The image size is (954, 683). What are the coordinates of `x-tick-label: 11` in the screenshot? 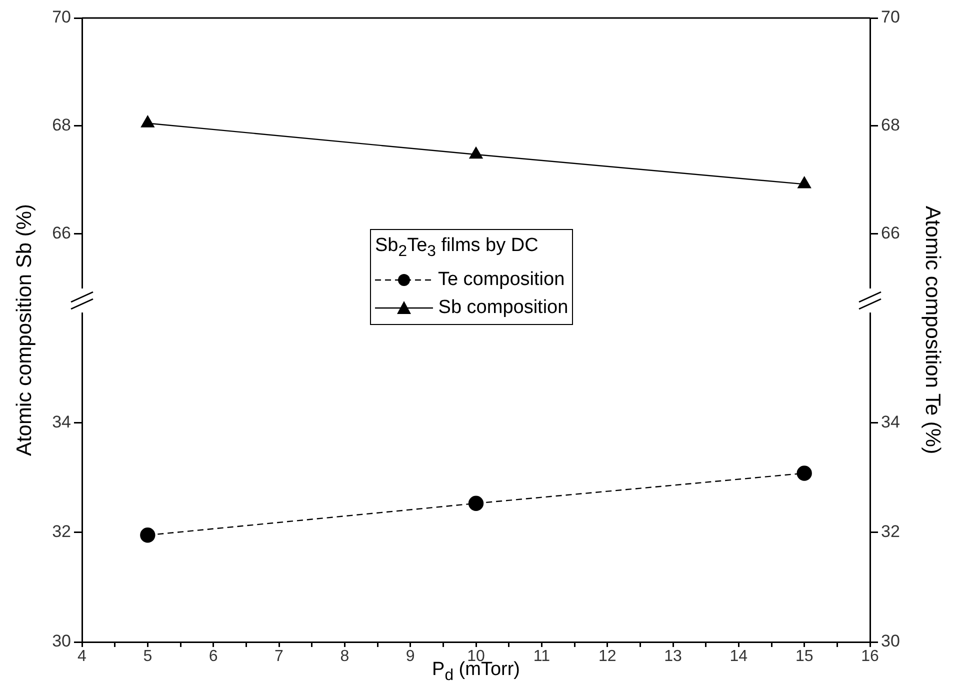 It's located at (541, 657).